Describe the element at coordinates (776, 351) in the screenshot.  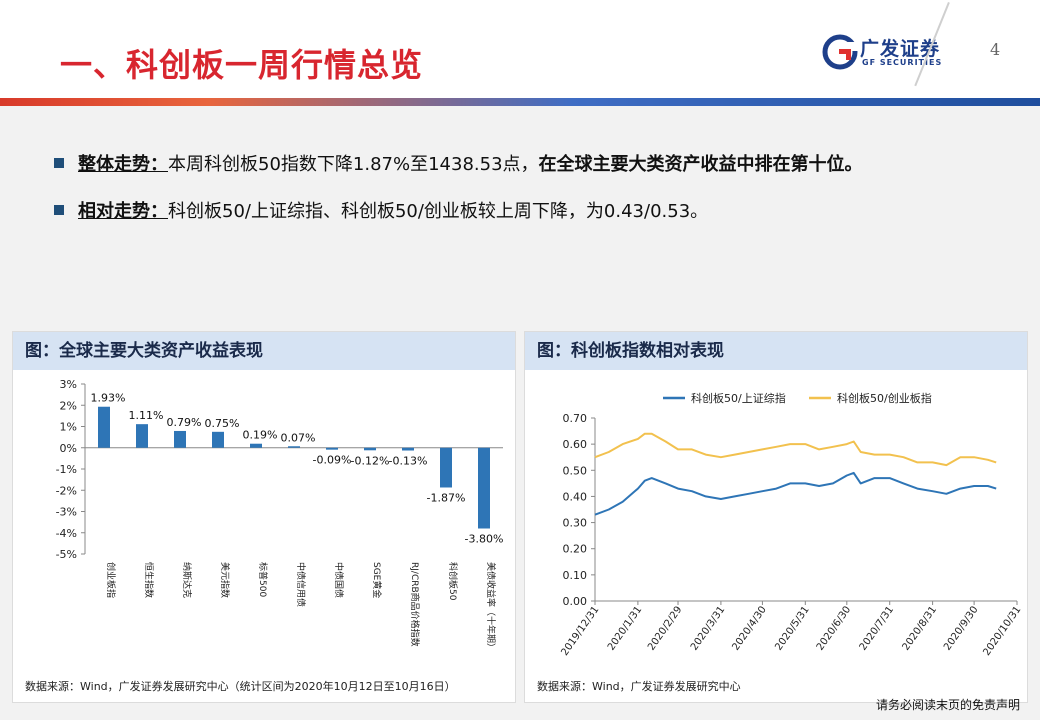
I see `relative-performance-title: 图：科创板指数相对表现` at that location.